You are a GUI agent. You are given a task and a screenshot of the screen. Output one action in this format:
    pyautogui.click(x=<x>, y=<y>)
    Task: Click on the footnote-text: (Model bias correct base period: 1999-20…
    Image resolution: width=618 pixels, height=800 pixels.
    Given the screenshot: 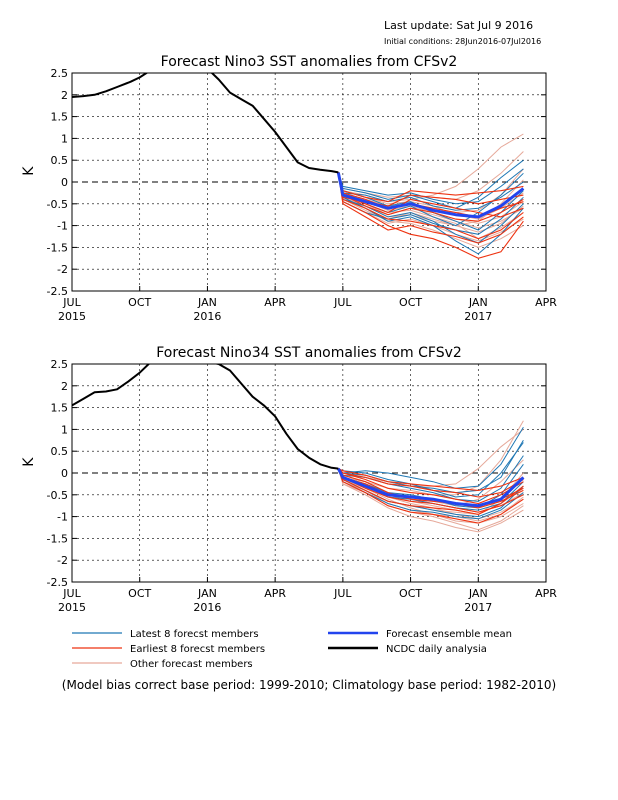 What is the action you would take?
    pyautogui.click(x=309, y=685)
    